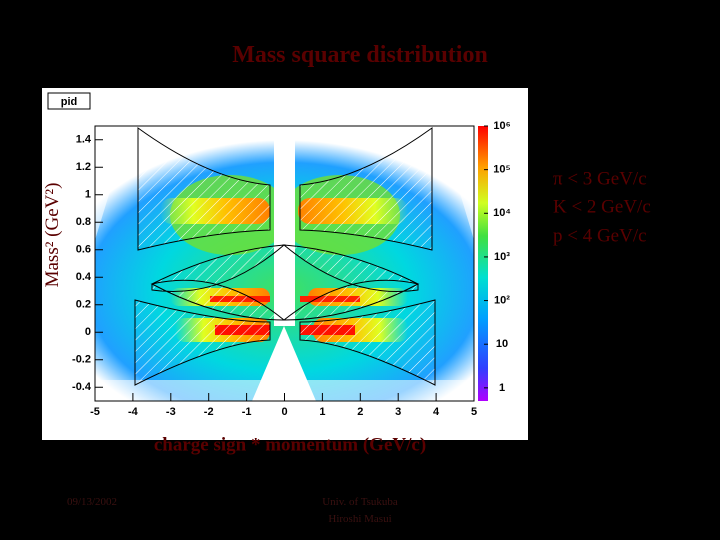  Describe the element at coordinates (398, 412) in the screenshot. I see `x-tick-label: 3` at that location.